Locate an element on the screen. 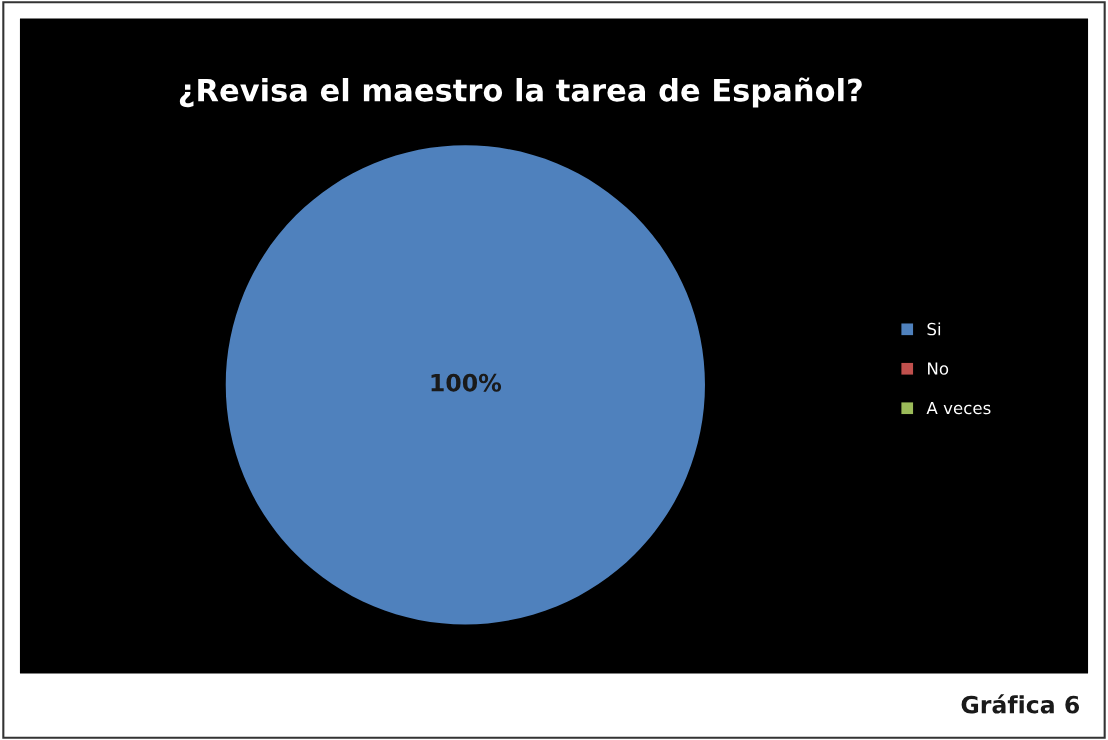 The height and width of the screenshot is (740, 1108). text: Gráfica 6 is located at coordinates (1020, 704).